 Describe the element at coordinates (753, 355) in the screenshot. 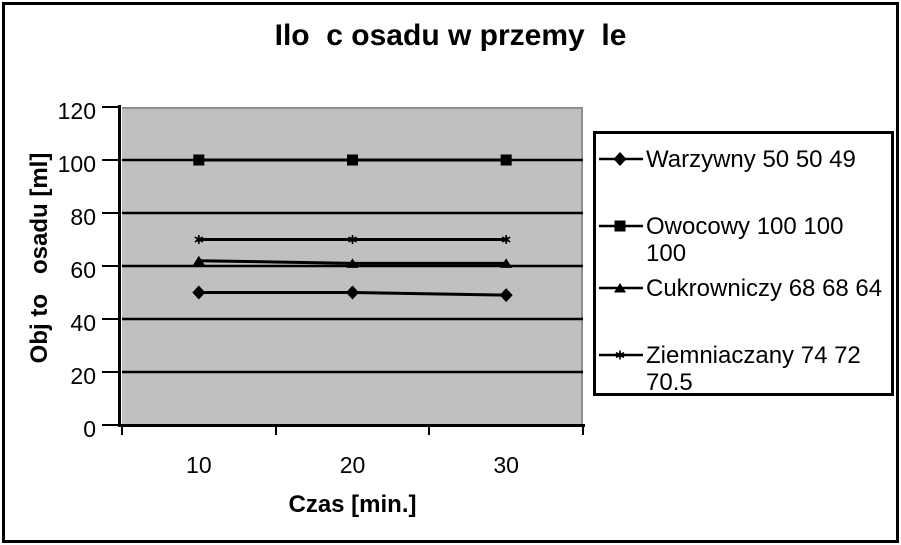

I see `legend-label-line: Ziemniaczany 74 72` at that location.